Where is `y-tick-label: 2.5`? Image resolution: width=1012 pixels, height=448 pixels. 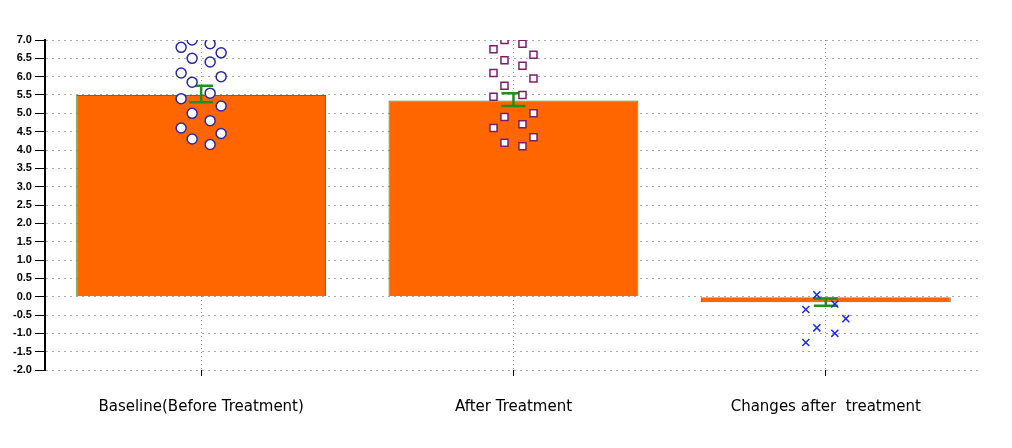 y-tick-label: 2.5 is located at coordinates (24, 204).